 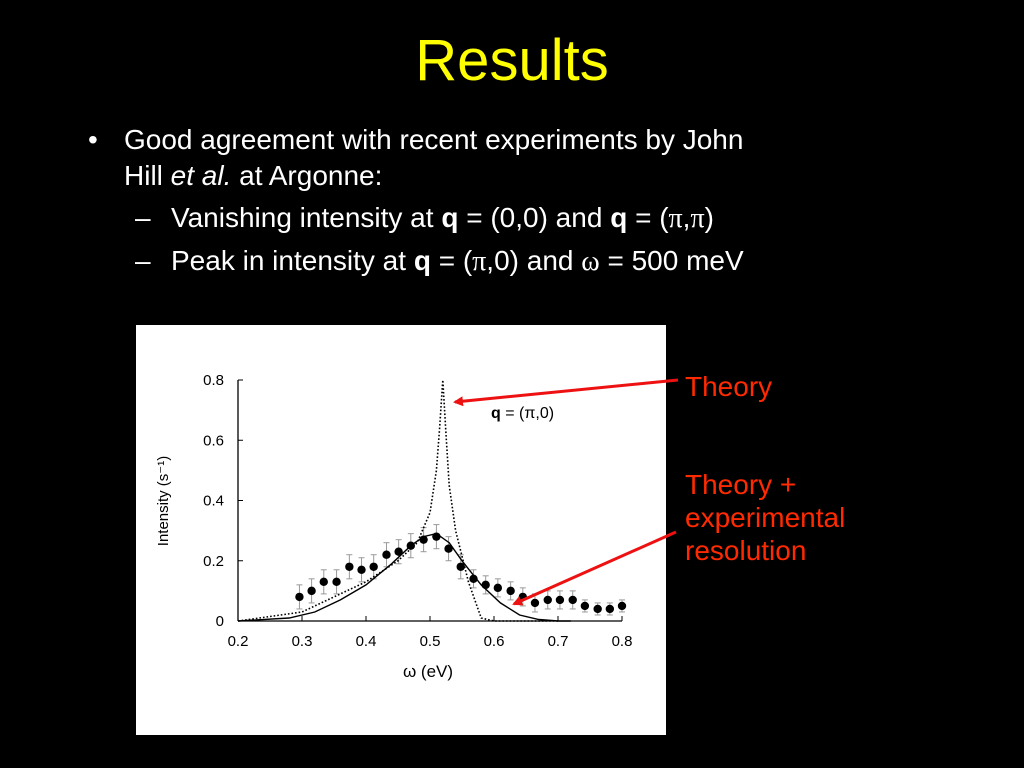 What do you see at coordinates (741, 484) in the screenshot?
I see `annotation-line-1: Theory +` at bounding box center [741, 484].